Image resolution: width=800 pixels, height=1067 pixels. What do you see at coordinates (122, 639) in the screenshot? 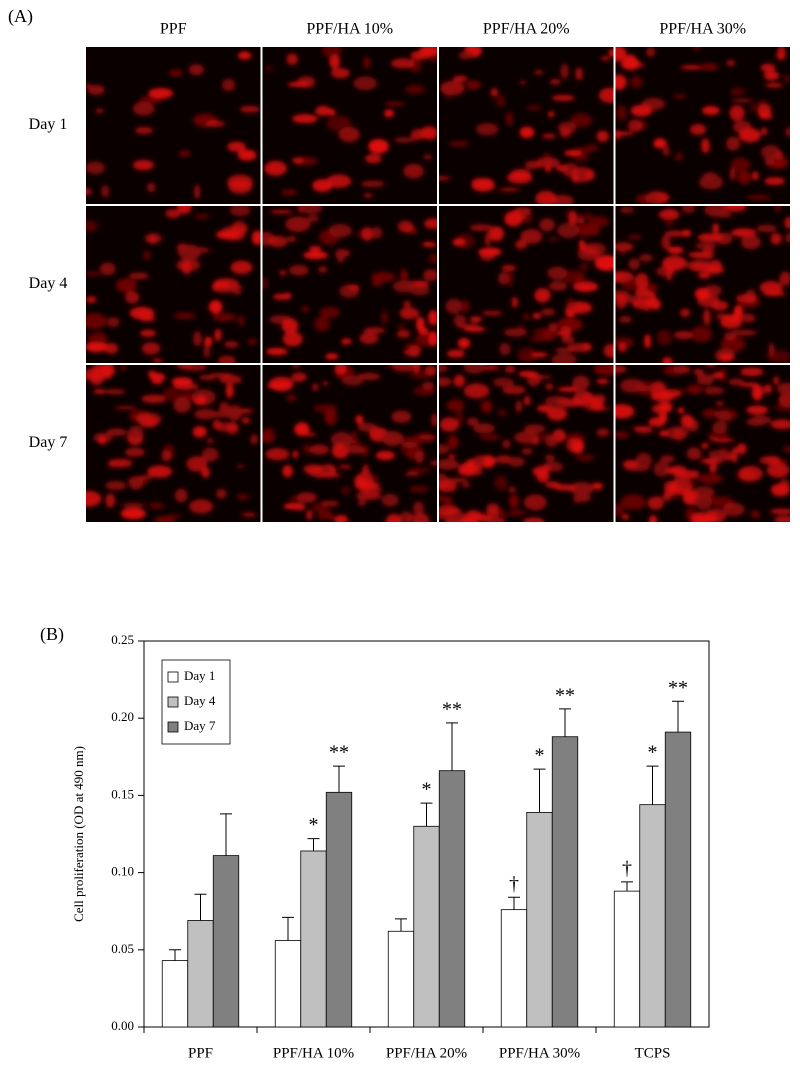
I see `y-tick-label: 0.25` at bounding box center [122, 639].